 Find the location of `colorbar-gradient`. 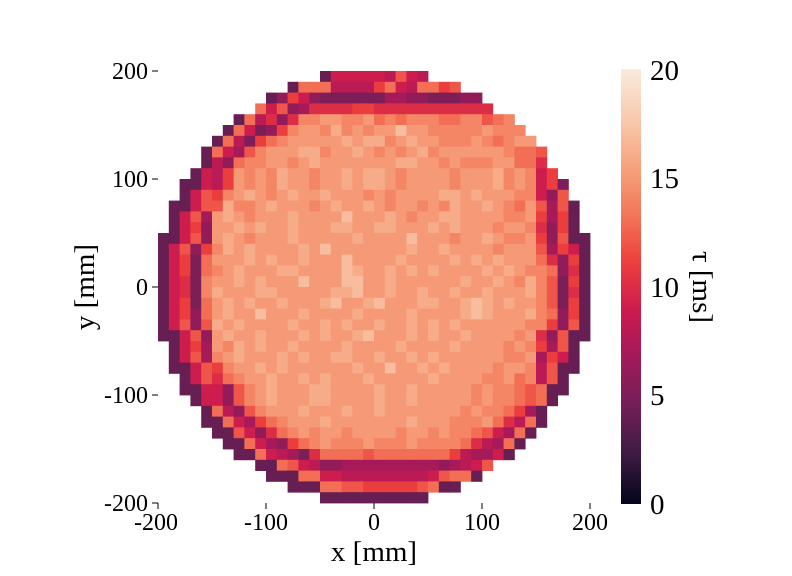

colorbar-gradient is located at coordinates (631, 286).